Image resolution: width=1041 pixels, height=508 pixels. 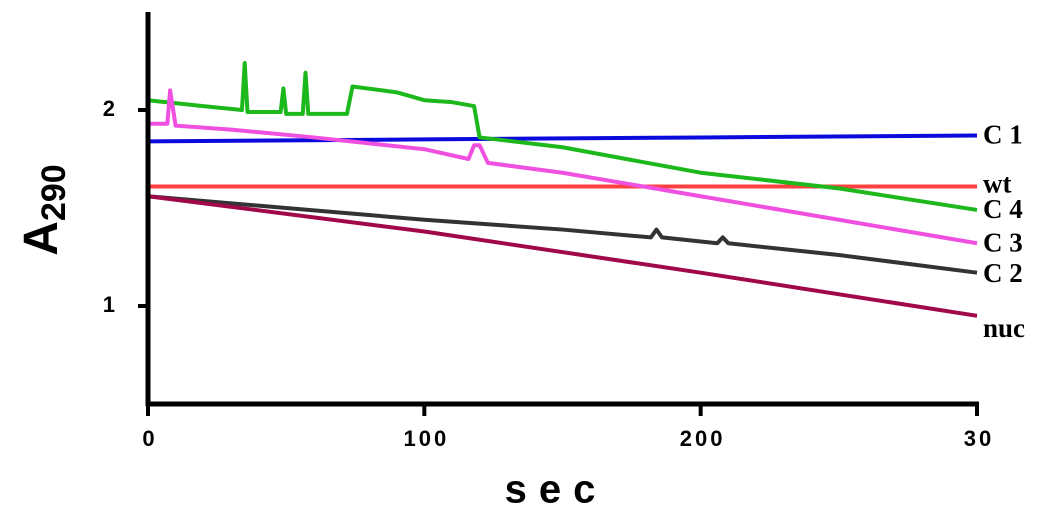 What do you see at coordinates (556, 488) in the screenshot?
I see `x-axis-label: sec` at bounding box center [556, 488].